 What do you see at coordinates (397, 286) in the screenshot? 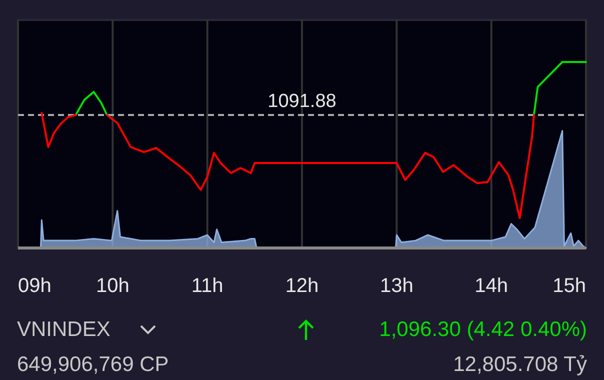
I see `x-tick-label: 13h` at bounding box center [397, 286].